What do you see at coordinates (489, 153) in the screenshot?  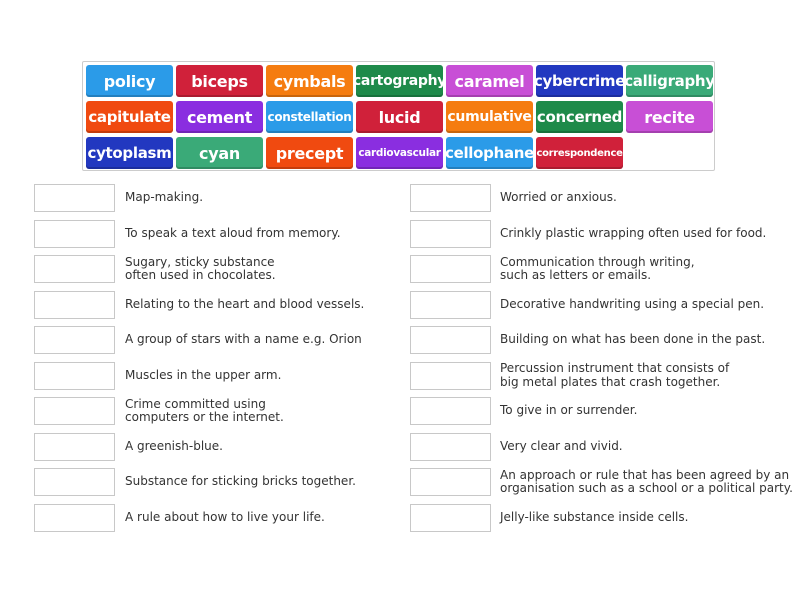 I see `word-tile-cellophane: cellophane` at bounding box center [489, 153].